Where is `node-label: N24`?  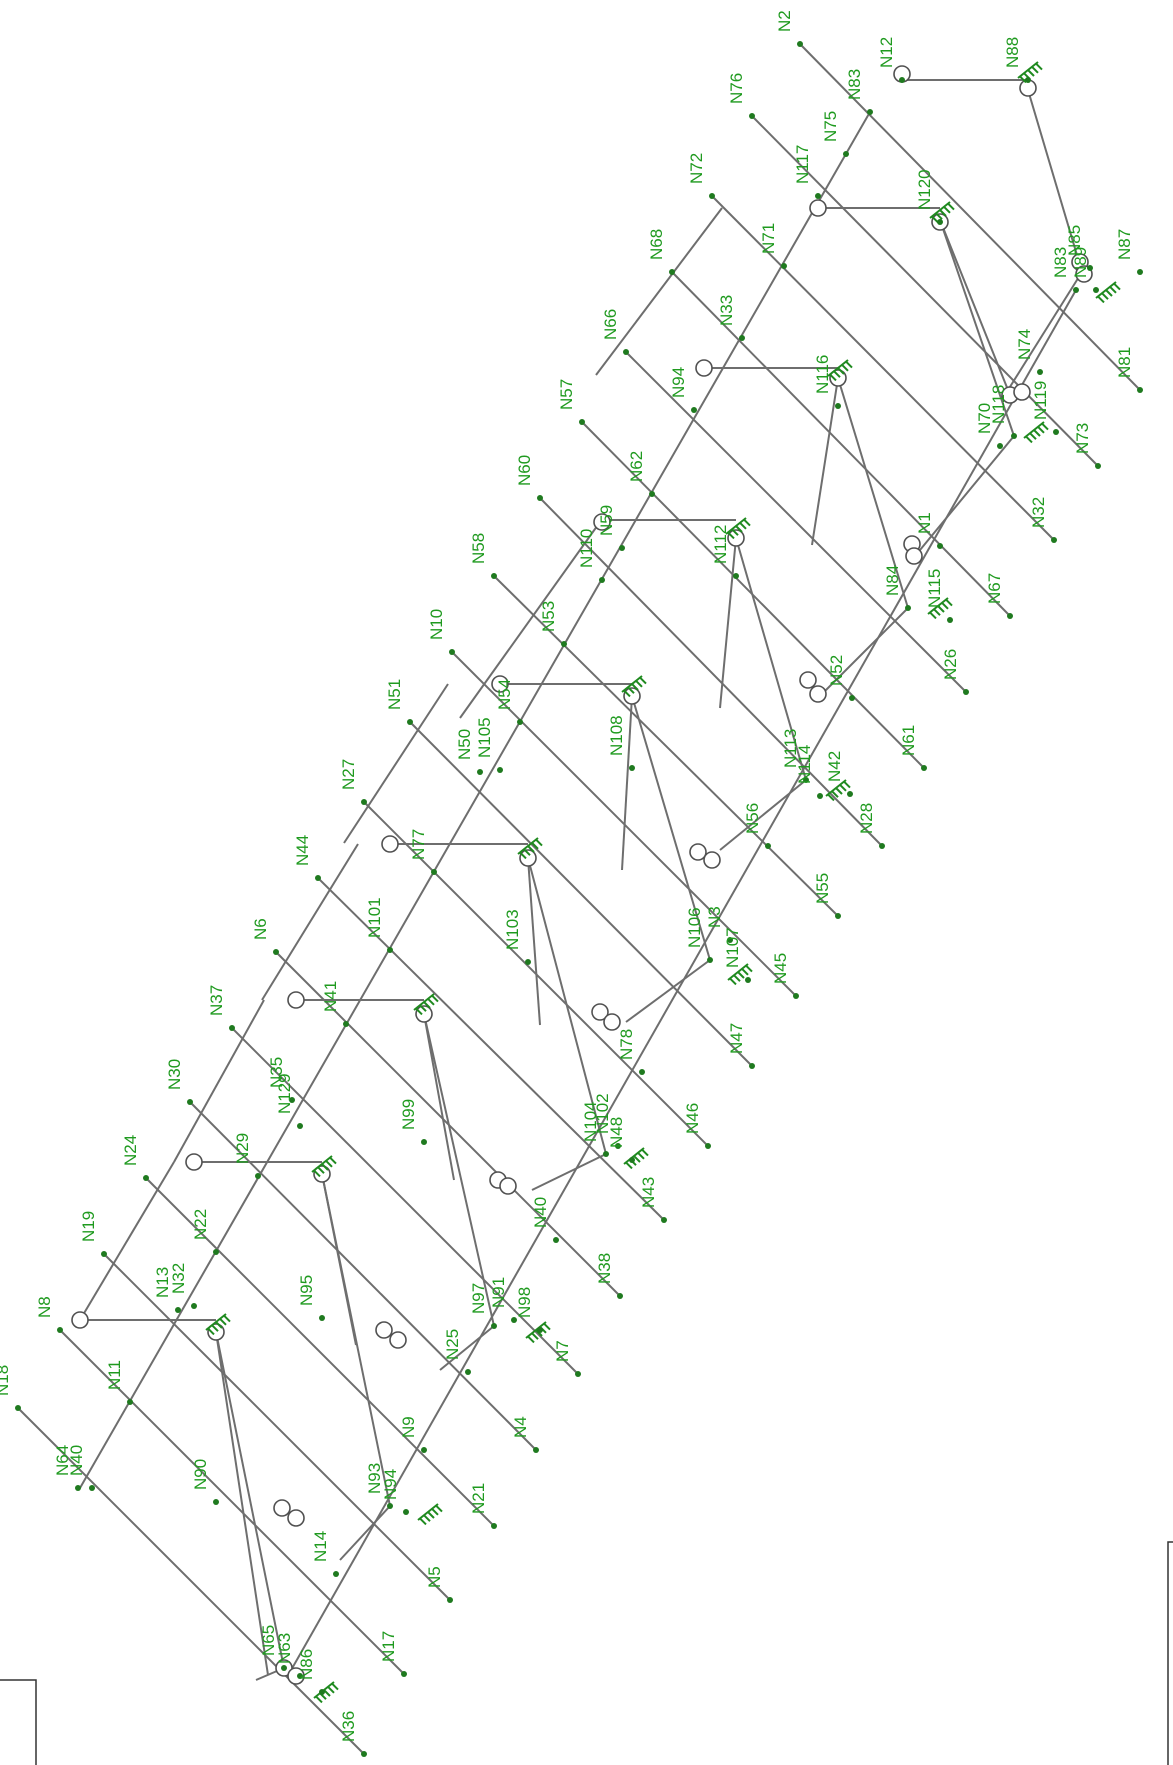
node-label: N24 is located at coordinates (130, 1150).